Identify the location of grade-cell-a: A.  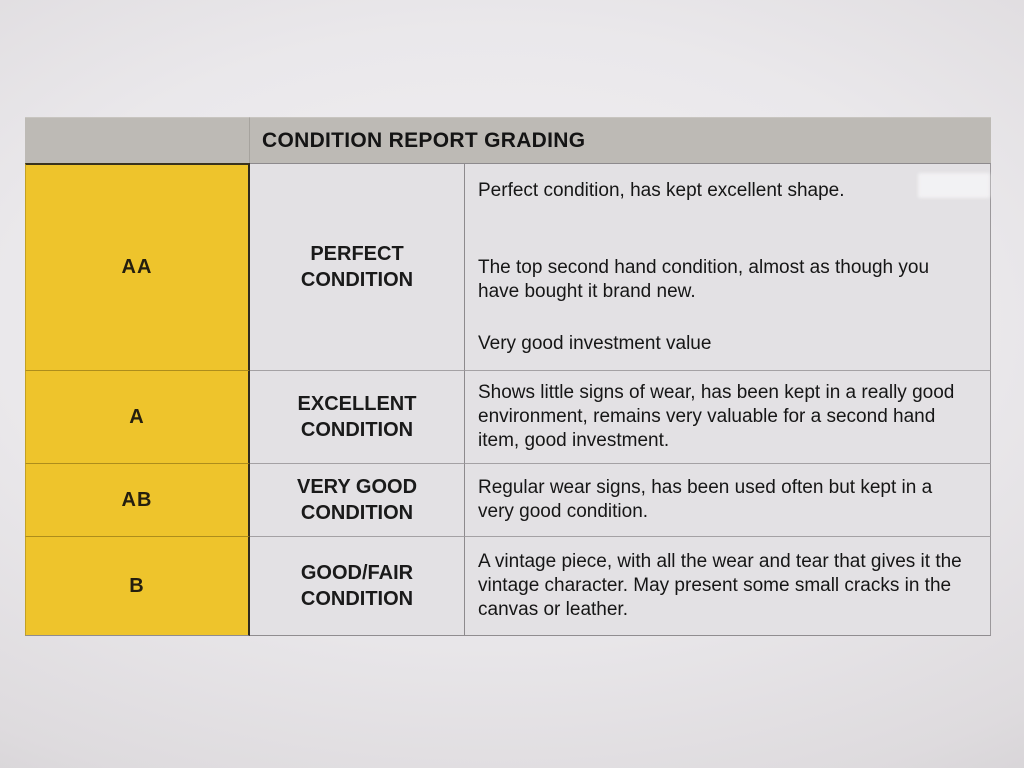
(137, 417).